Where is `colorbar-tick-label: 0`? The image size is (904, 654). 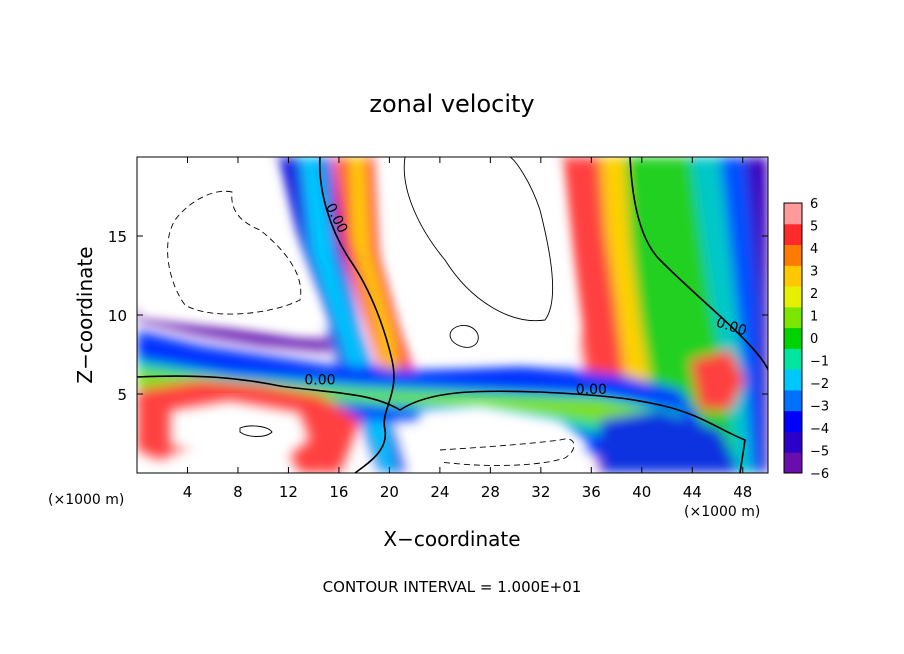 colorbar-tick-label: 0 is located at coordinates (814, 339).